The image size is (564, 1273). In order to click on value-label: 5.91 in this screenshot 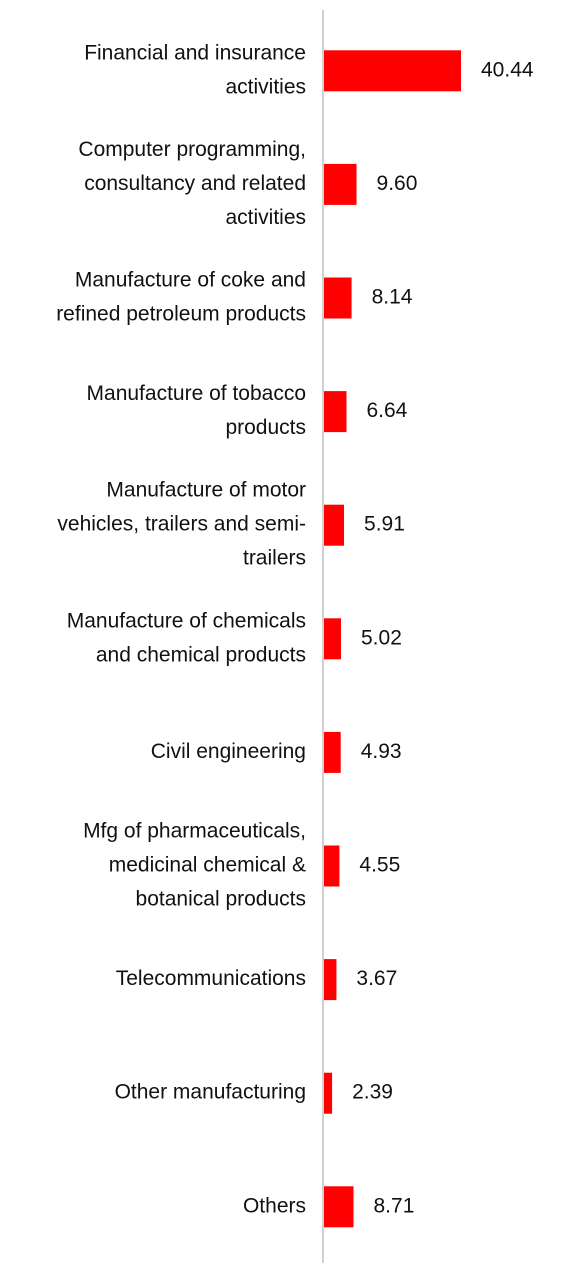, I will do `click(384, 524)`.